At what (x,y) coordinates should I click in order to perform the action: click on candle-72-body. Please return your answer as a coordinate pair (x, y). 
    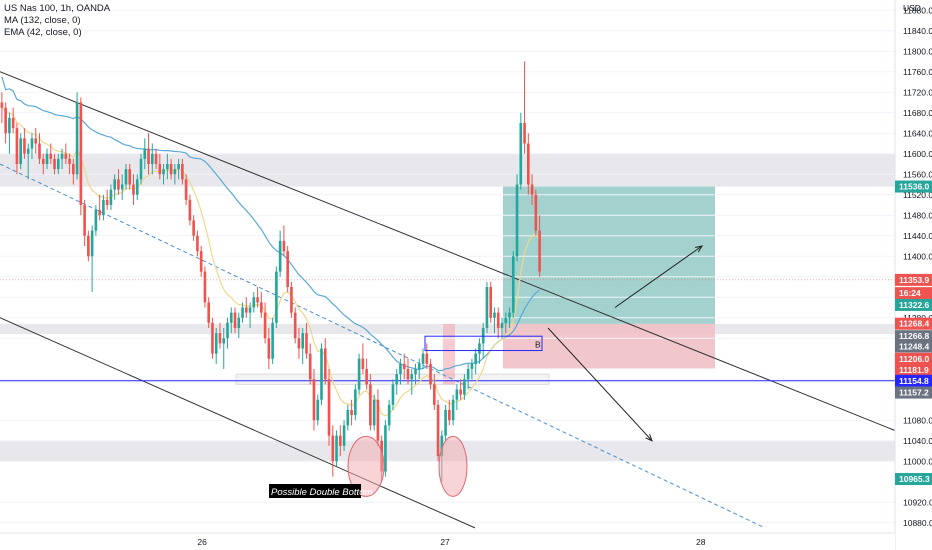
    Looking at the image, I should click on (272, 340).